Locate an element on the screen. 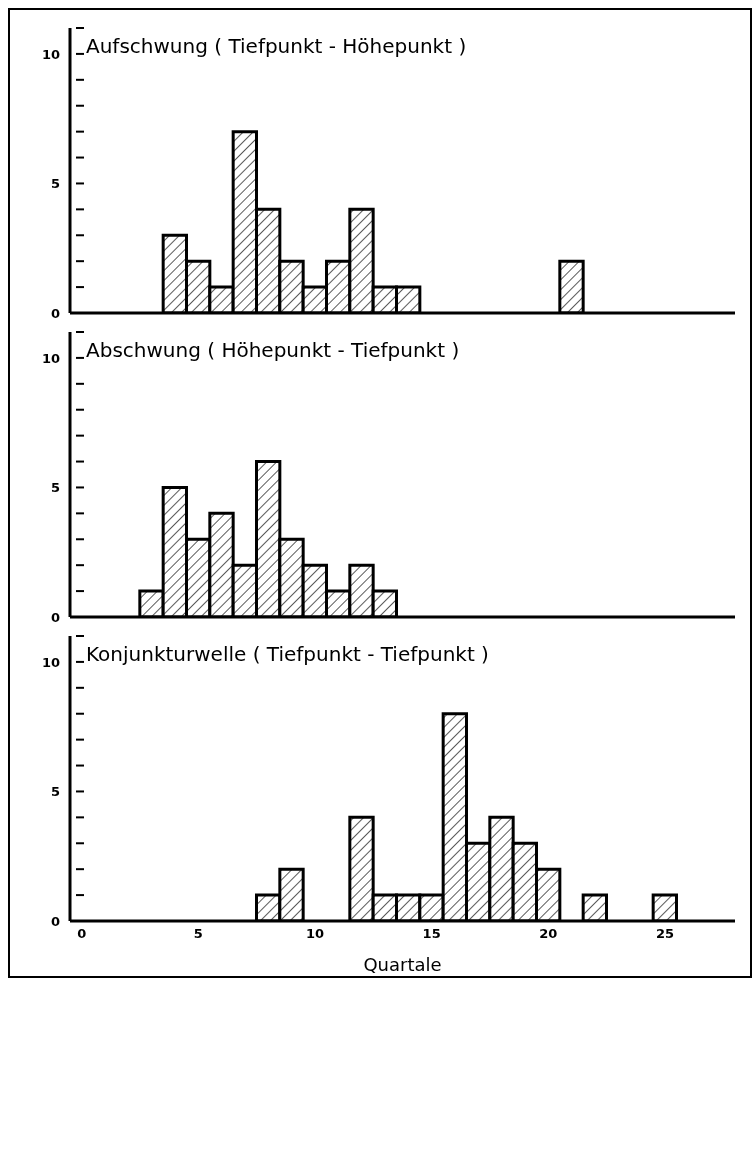  chart-title: Konjunkturwelle ( Tiefpunkt - Tiefpunkt ) is located at coordinates (287, 654).